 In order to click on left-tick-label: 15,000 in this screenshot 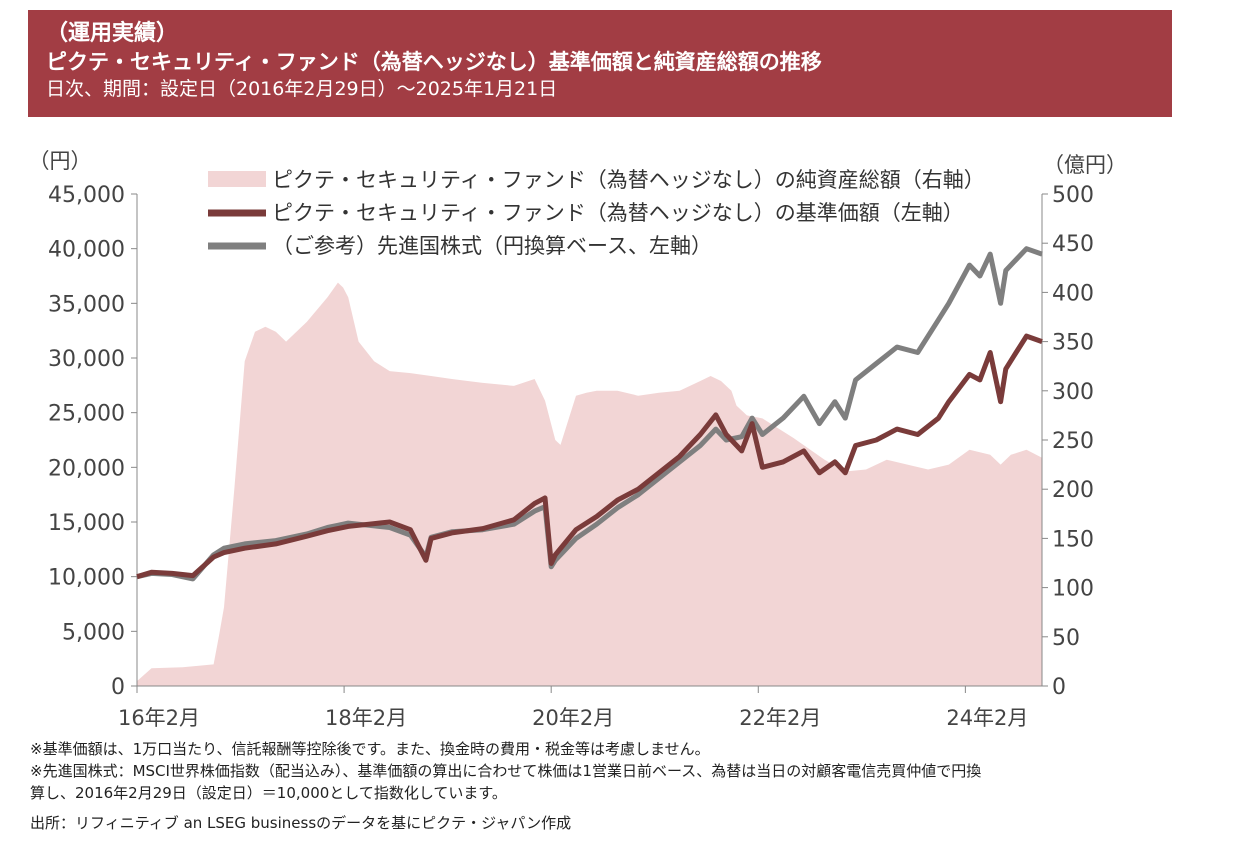, I will do `click(86, 523)`.